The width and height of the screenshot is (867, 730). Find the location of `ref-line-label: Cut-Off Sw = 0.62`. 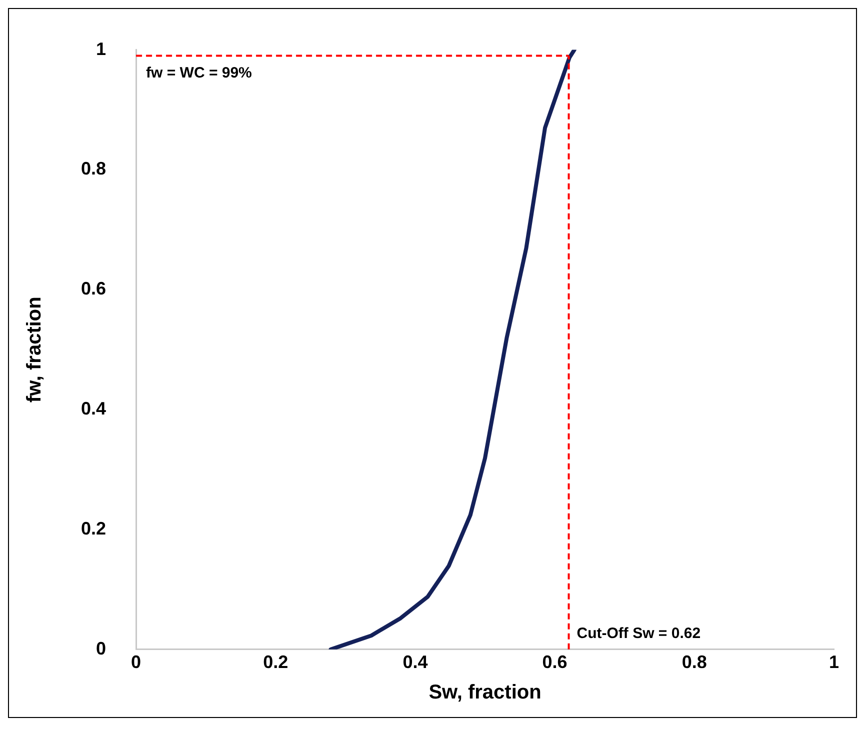

ref-line-label: Cut-Off Sw = 0.62 is located at coordinates (638, 633).